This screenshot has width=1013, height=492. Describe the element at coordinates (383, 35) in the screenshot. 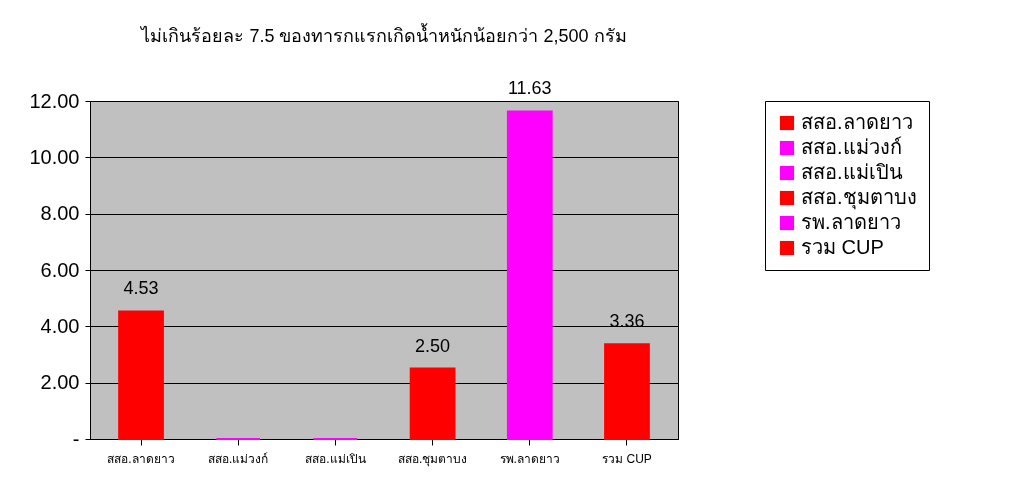

I see `chart-title: ไม่เกินร้อยละ 7.5 ของทารกแรกเกิดน้ำหนักน้อยกว่า 2,500 กรัม` at that location.